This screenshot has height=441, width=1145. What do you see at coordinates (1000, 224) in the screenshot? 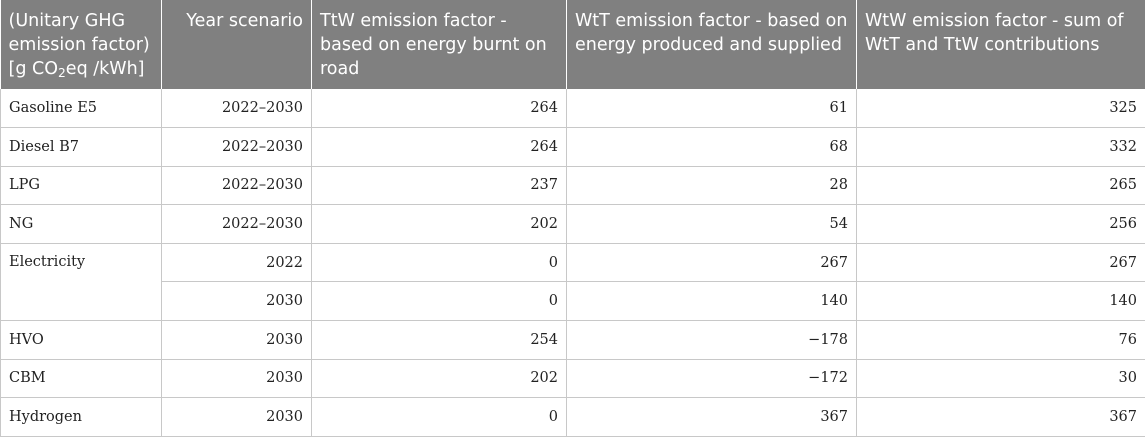
I see `wtw-cell: 256` at bounding box center [1000, 224].